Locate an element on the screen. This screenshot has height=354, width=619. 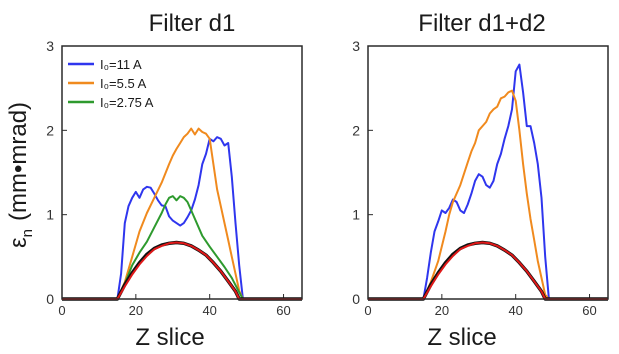
legend: I₀=11 A I₀=5.5 A I₀=2.75 A is located at coordinates (111, 83).